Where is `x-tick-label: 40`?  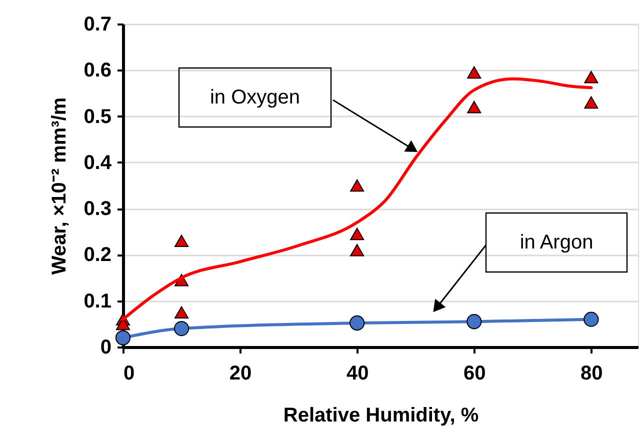 x-tick-label: 40 is located at coordinates (357, 373).